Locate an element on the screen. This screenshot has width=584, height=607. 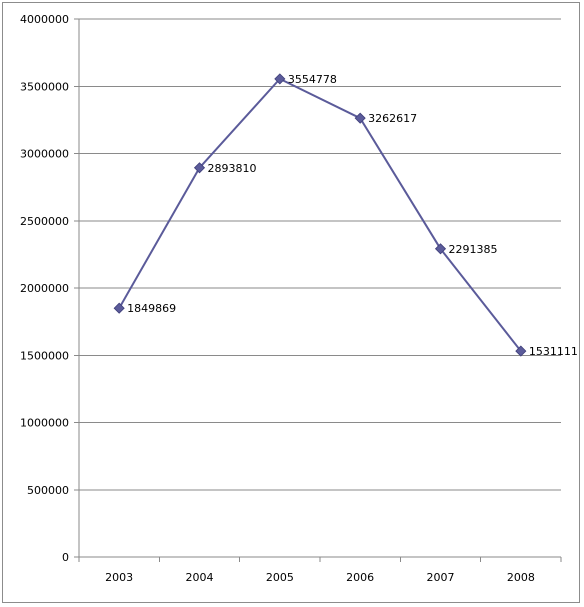
x-tick-label: 2003 is located at coordinates (119, 577).